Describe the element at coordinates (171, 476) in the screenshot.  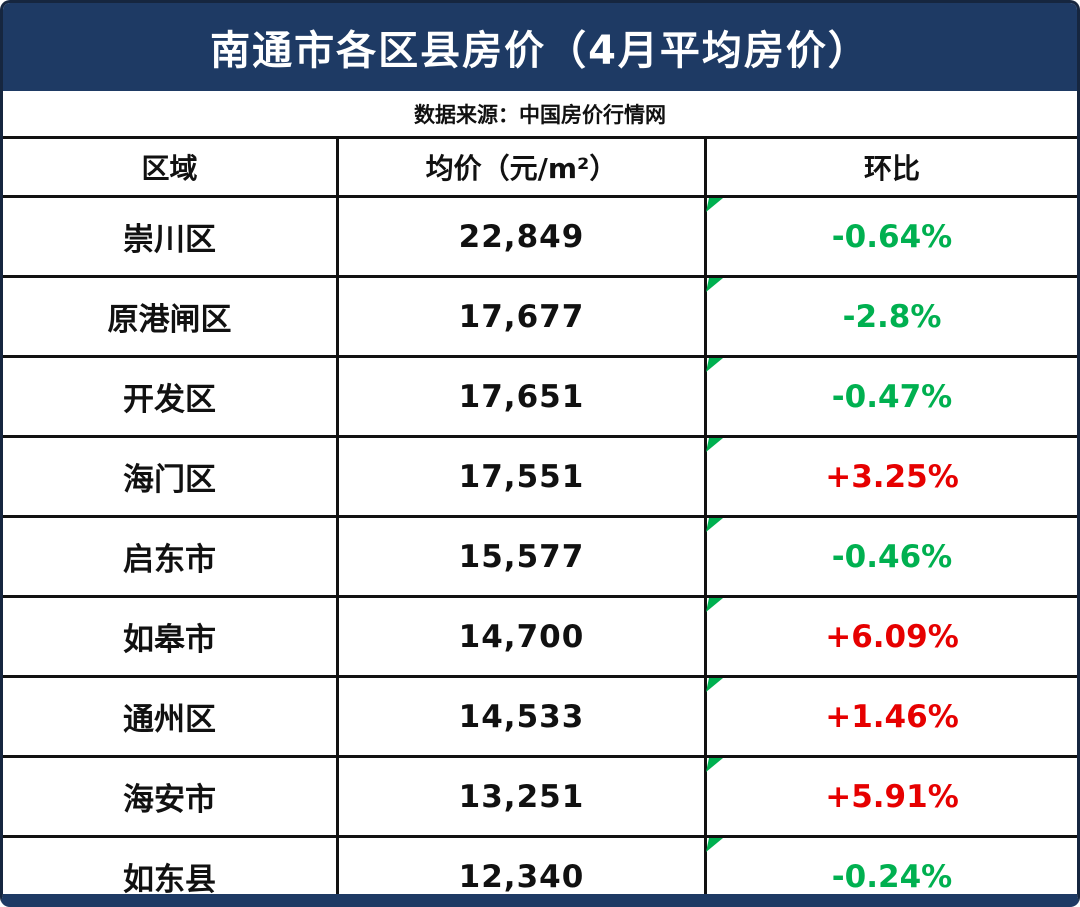
I see `region-cell: 海门区` at that location.